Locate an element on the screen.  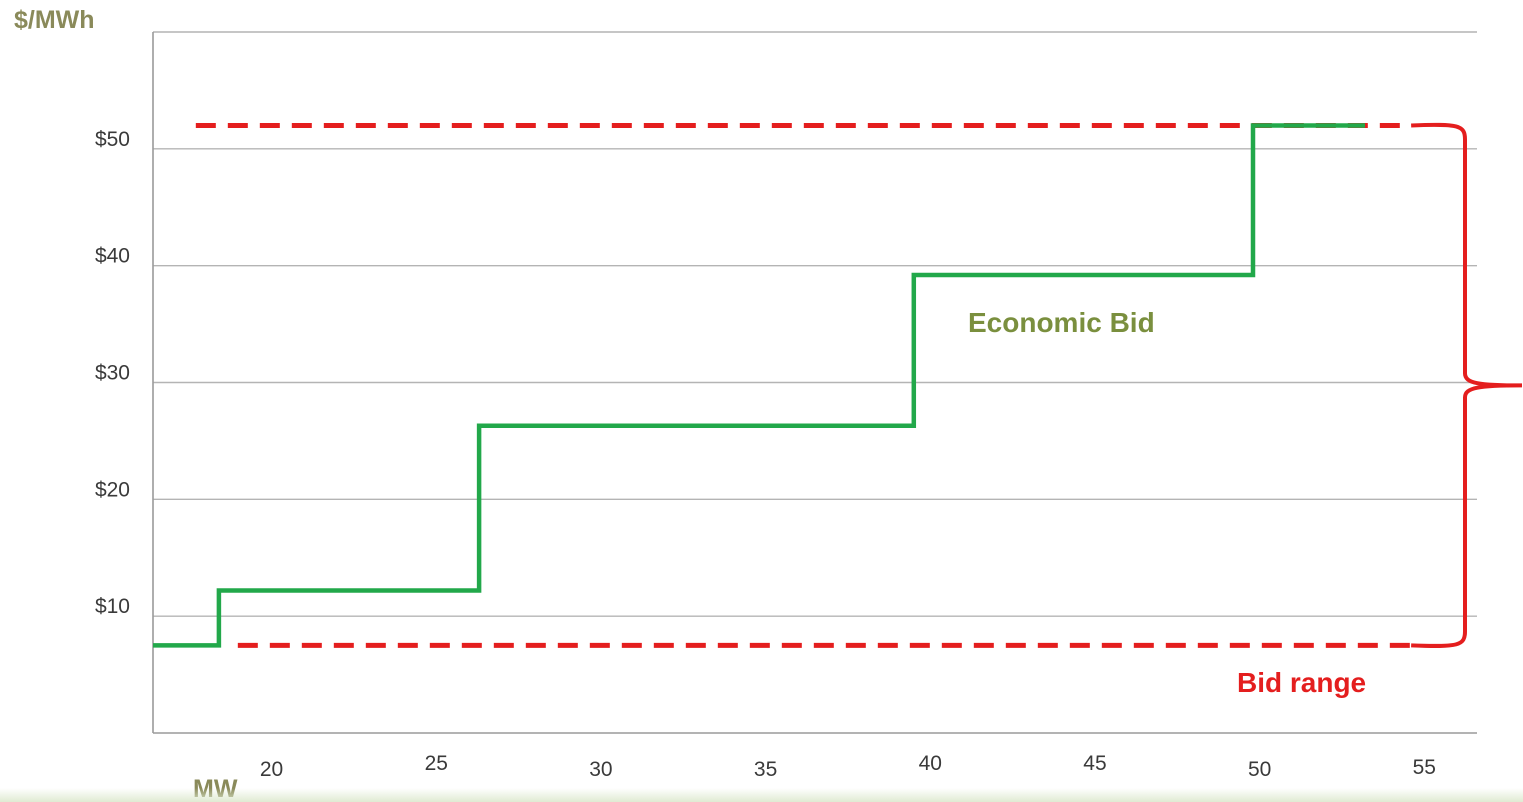
y-tick-label: $30 is located at coordinates (112, 373).